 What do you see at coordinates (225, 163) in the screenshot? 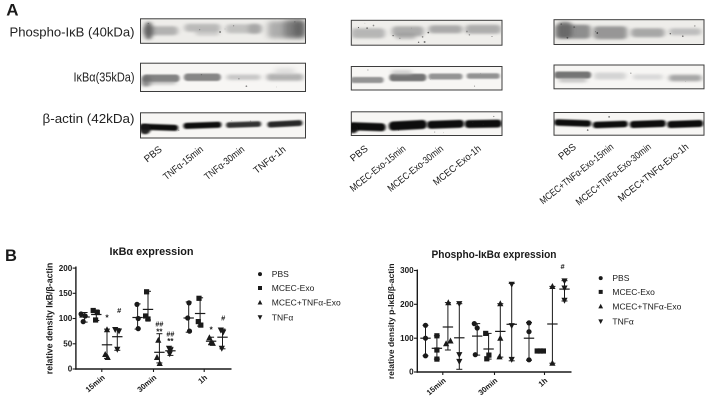
I see `svg-text: TNFα-30min` at bounding box center [225, 163].